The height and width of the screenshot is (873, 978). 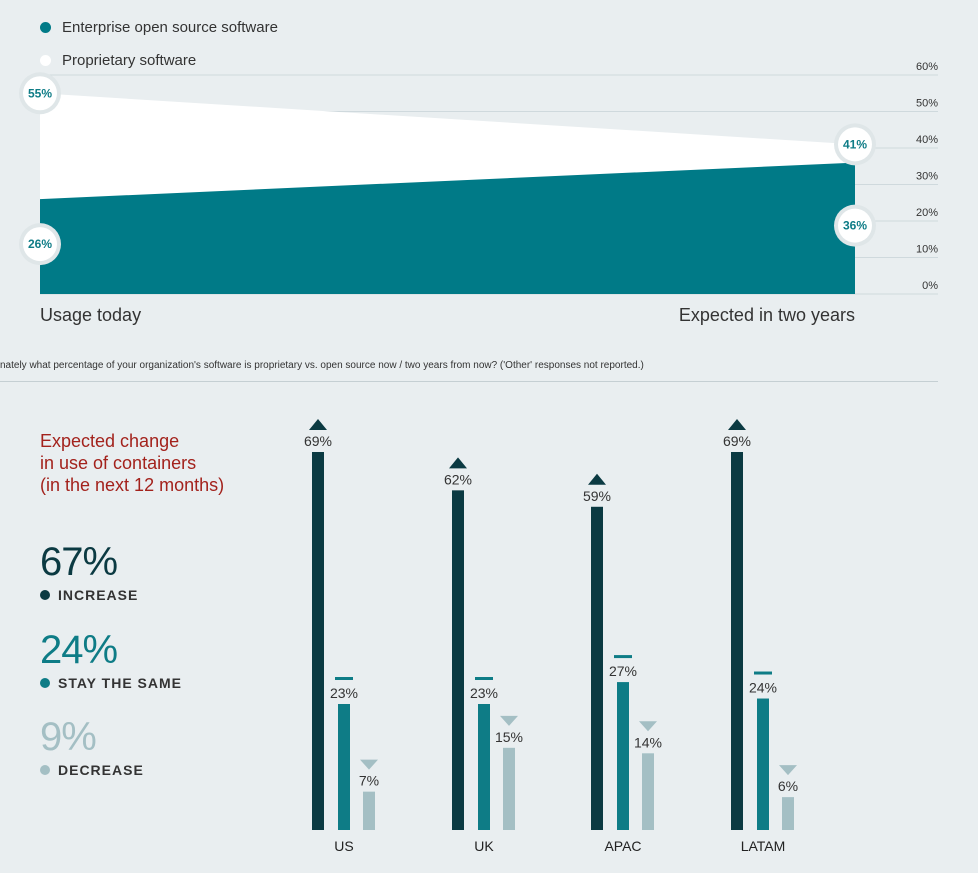 What do you see at coordinates (132, 485) in the screenshot?
I see `headline-line-3: (in the next 12 months)` at bounding box center [132, 485].